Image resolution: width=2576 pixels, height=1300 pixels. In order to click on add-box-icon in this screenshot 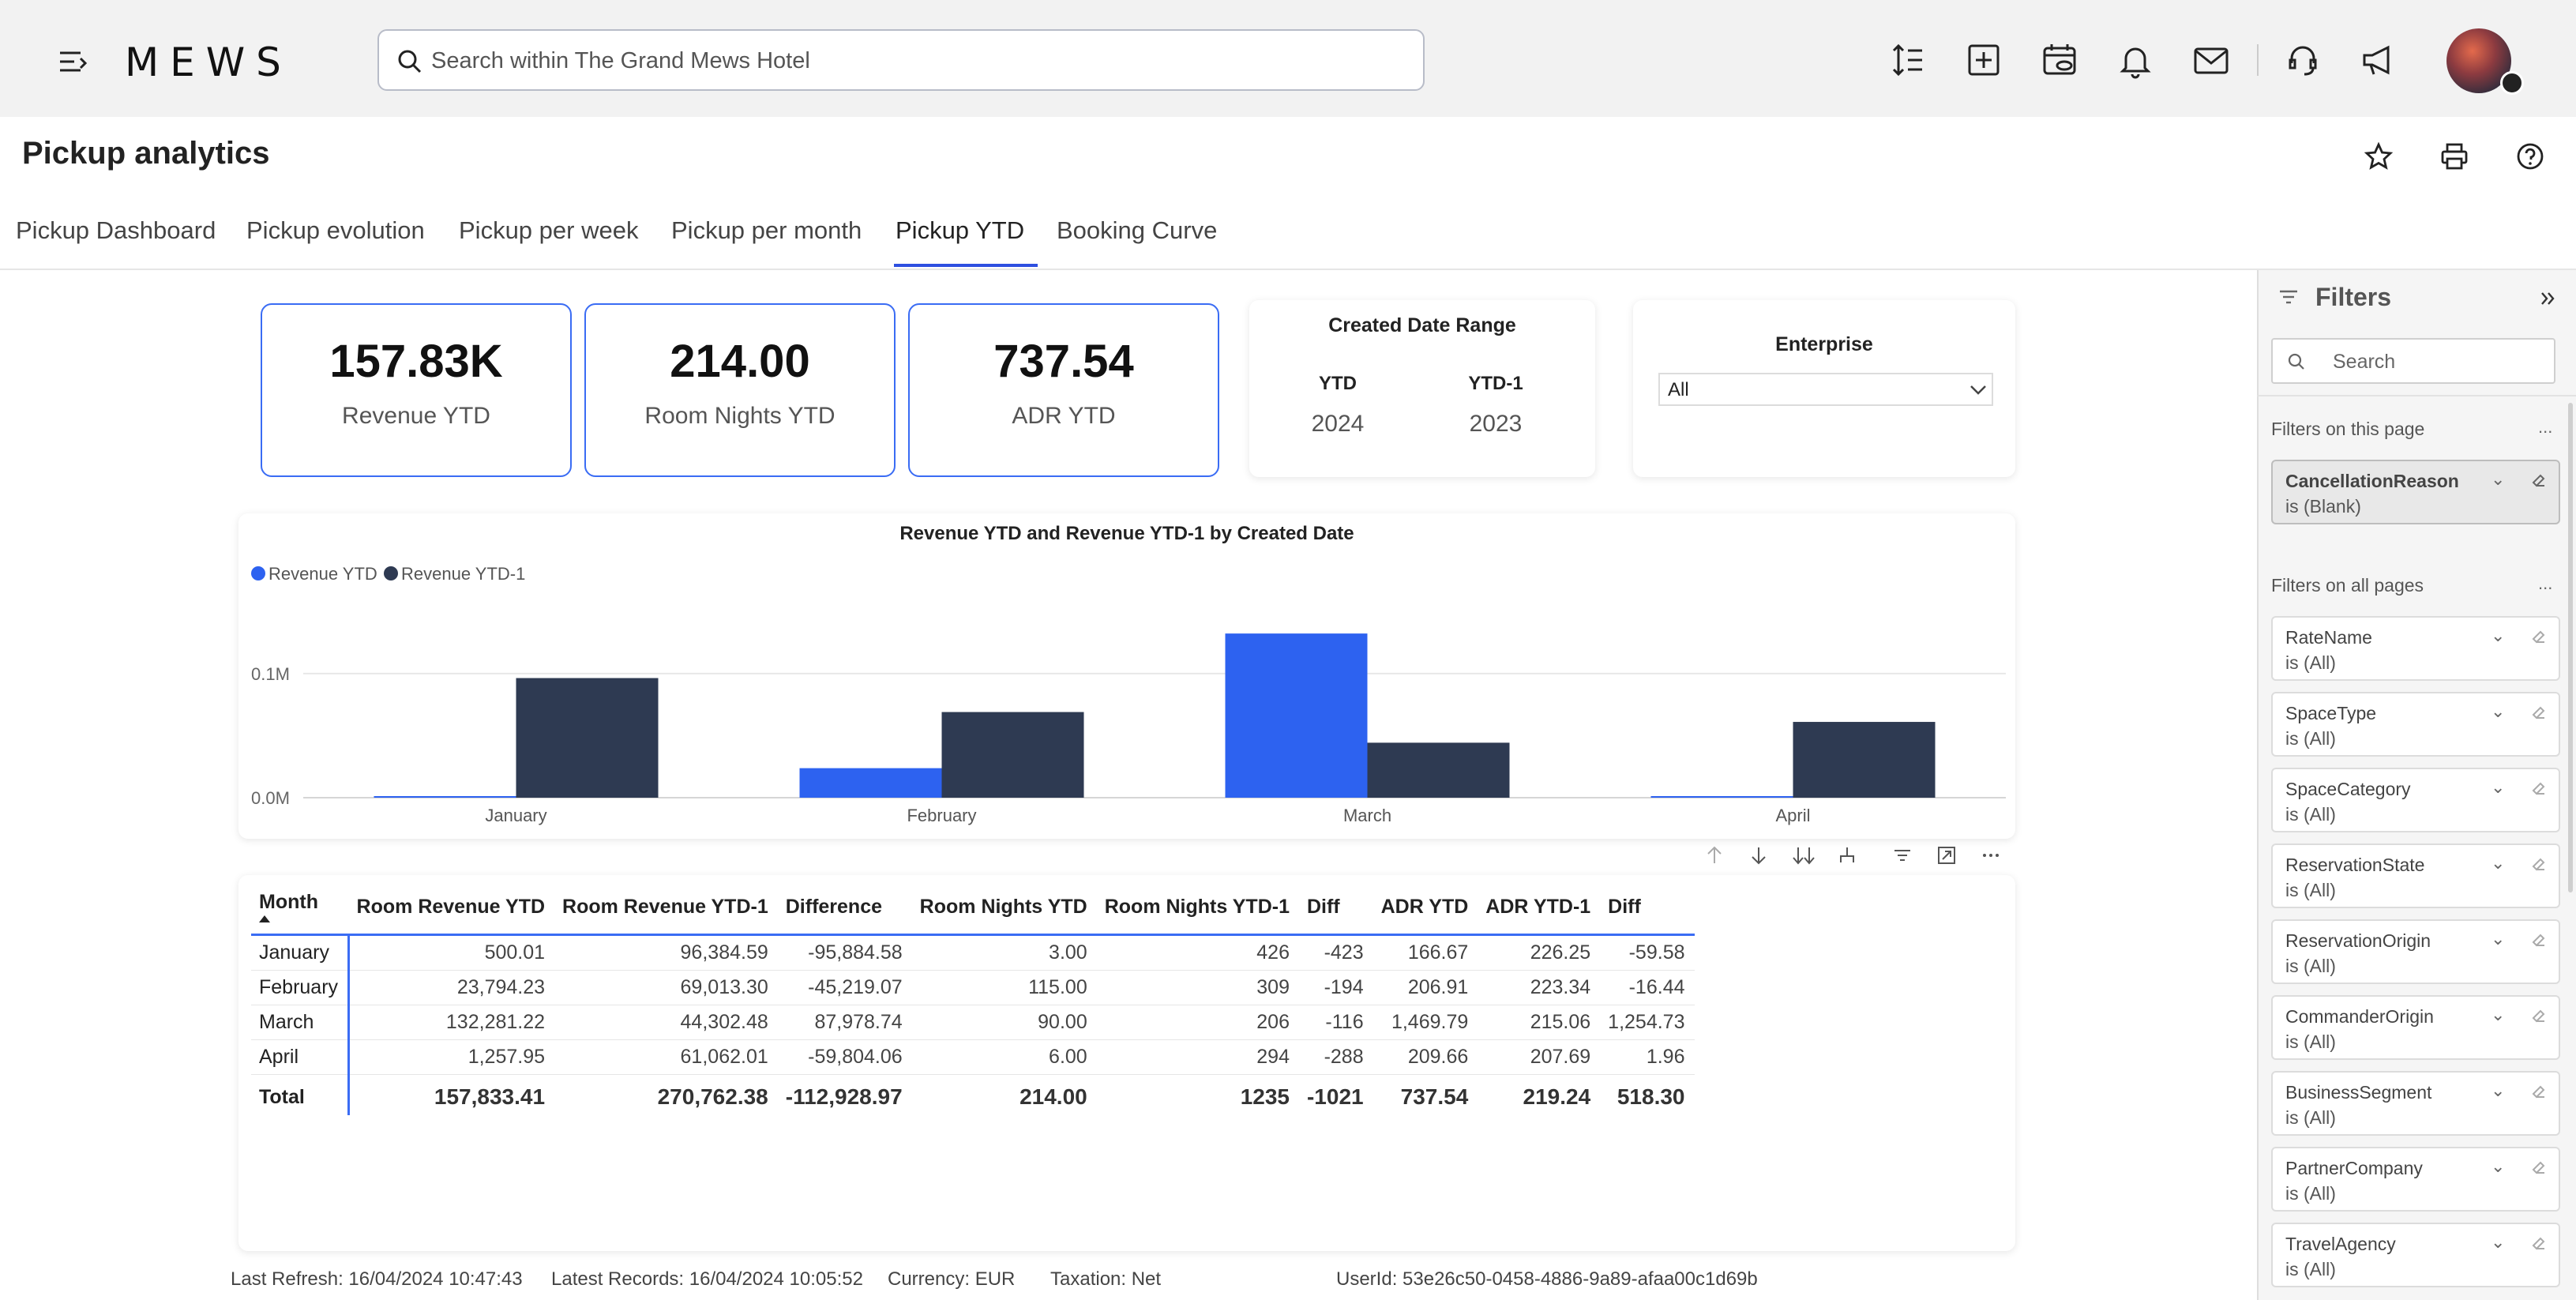, I will do `click(1984, 60)`.